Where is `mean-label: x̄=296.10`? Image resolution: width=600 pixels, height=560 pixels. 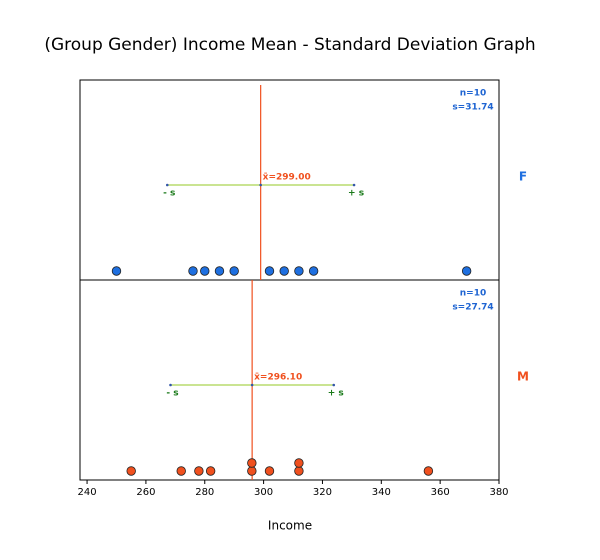
mean-label: x̄=296.10 is located at coordinates (278, 378).